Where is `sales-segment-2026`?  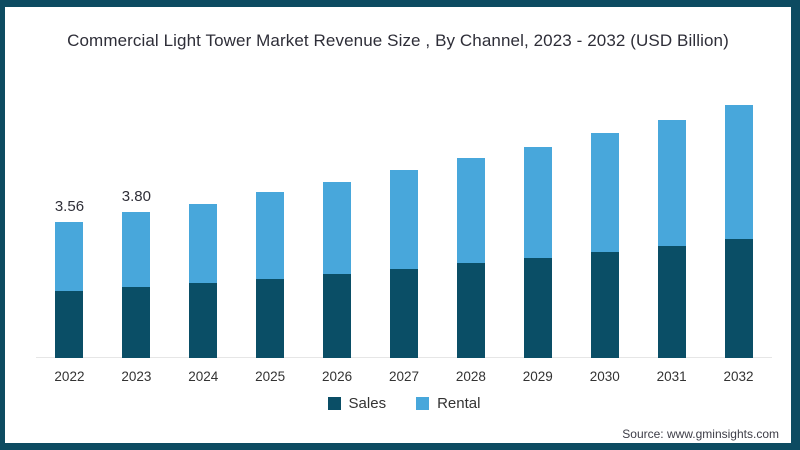 sales-segment-2026 is located at coordinates (337, 316).